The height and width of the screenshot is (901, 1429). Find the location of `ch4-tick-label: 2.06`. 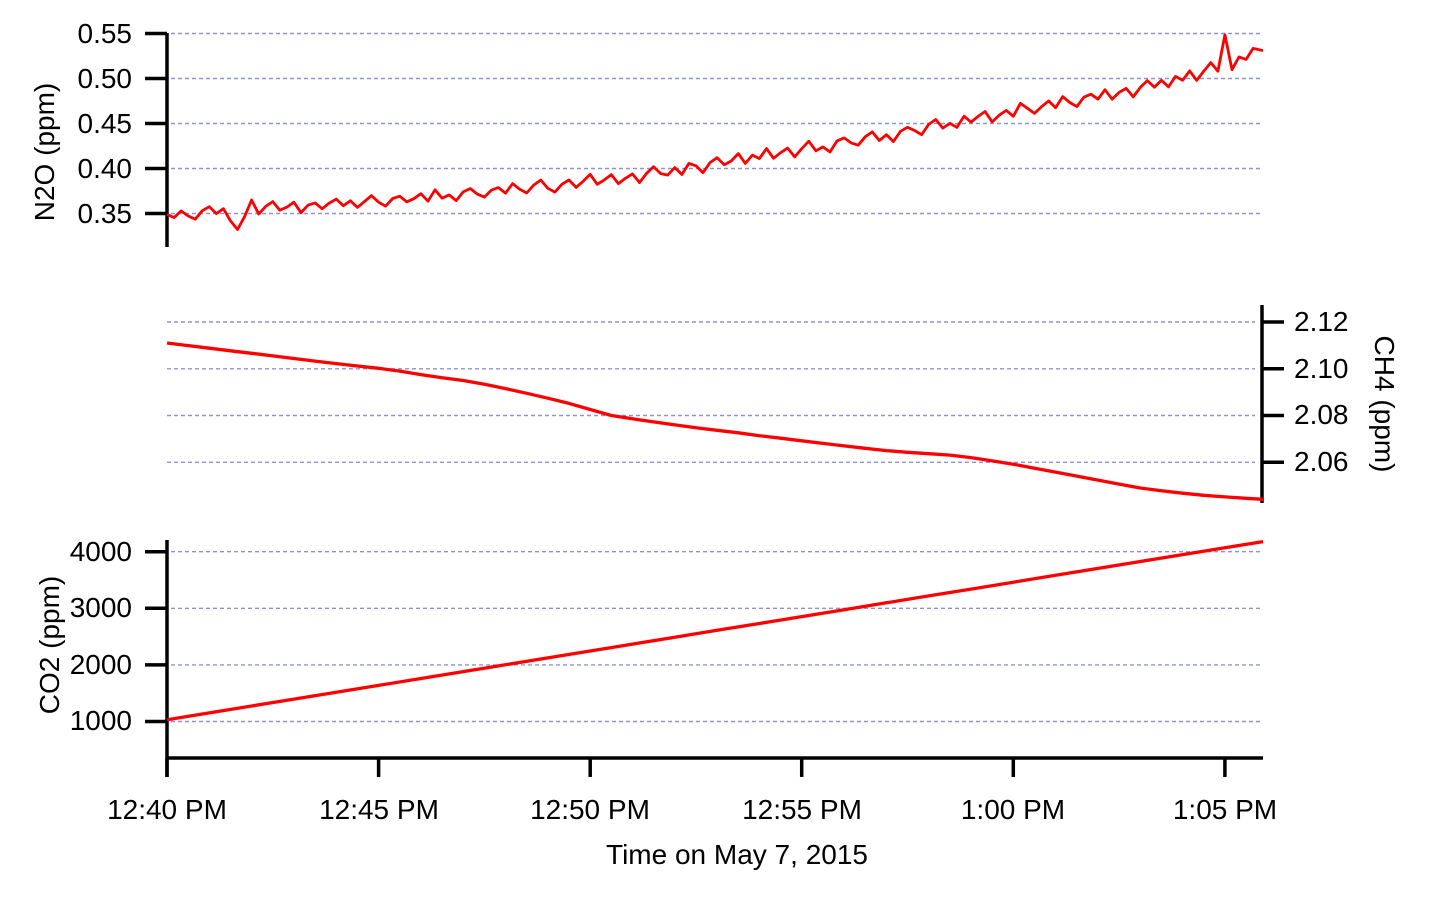

ch4-tick-label: 2.06 is located at coordinates (1321, 461).